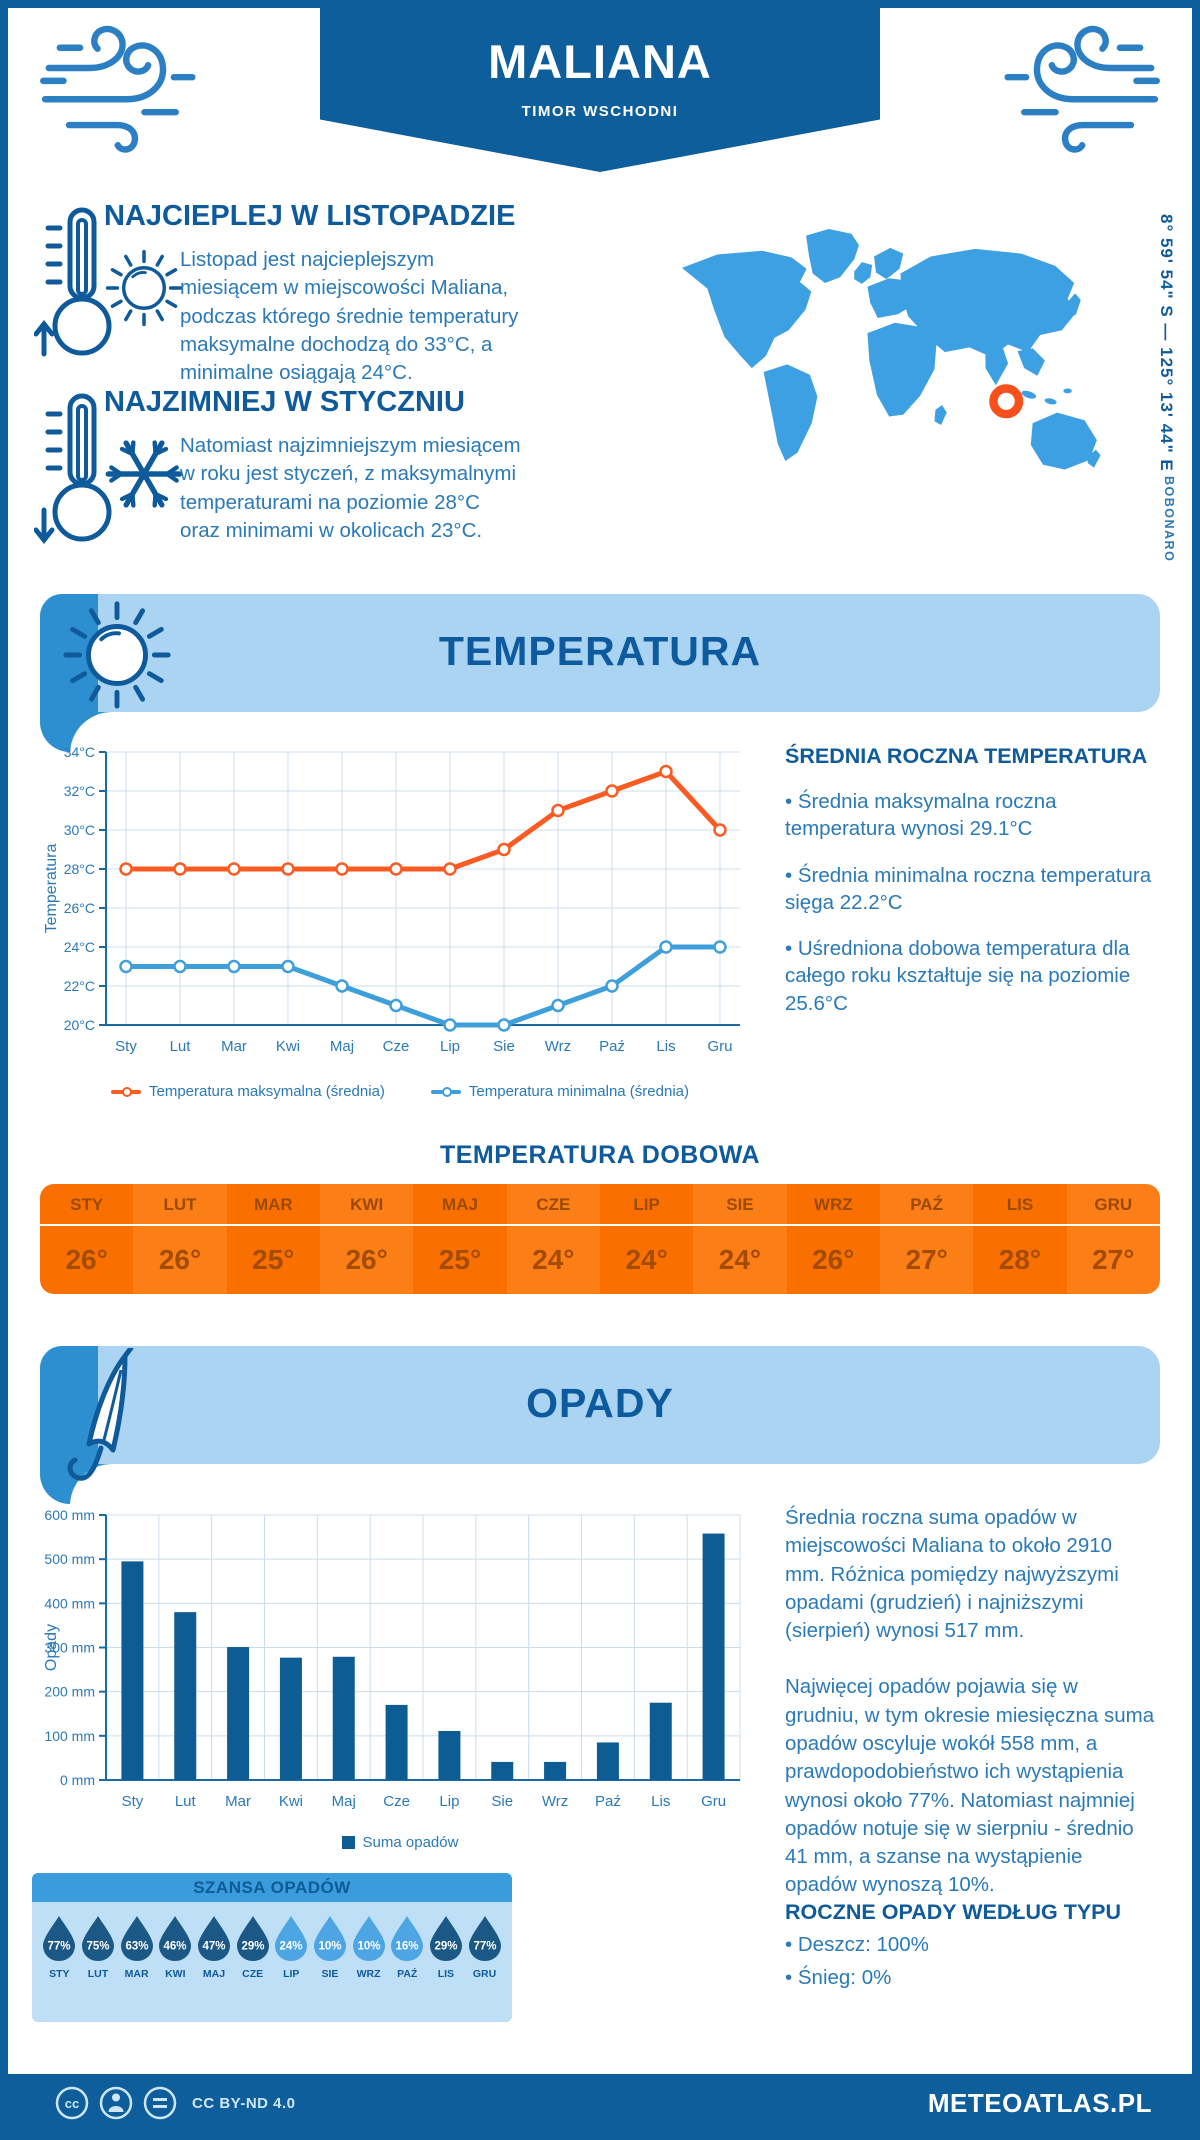 The height and width of the screenshot is (2140, 1200). Describe the element at coordinates (600, 1403) in the screenshot. I see `precipitation-section-title: OPADY` at that location.